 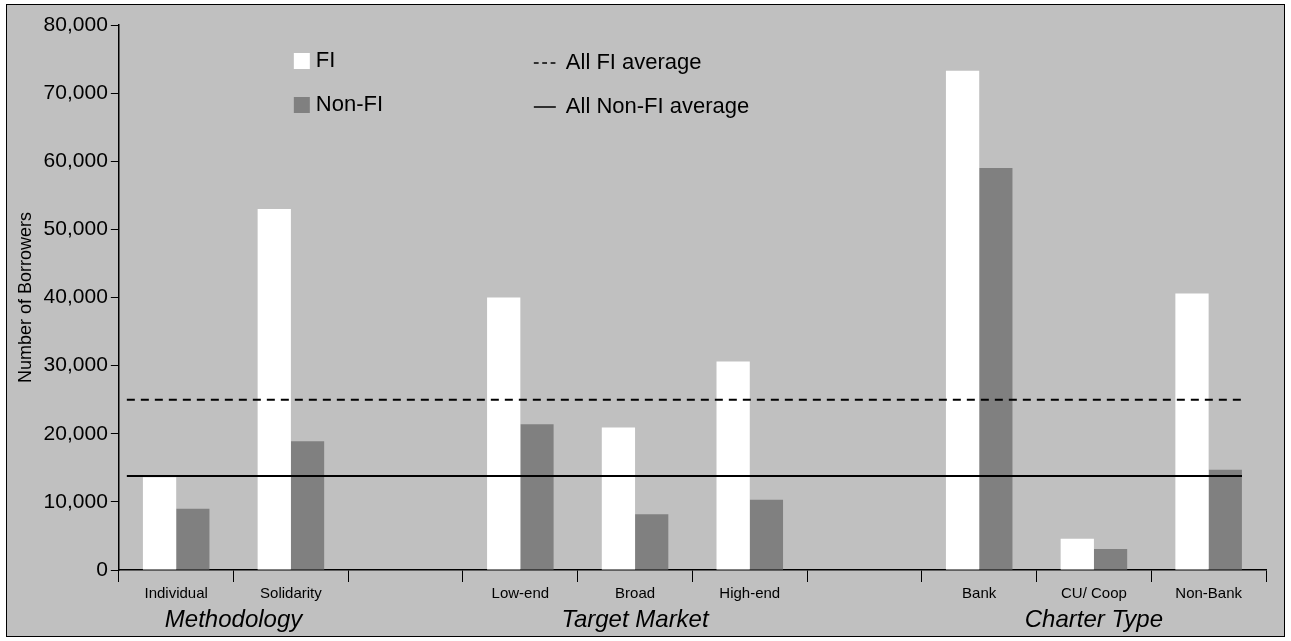 What do you see at coordinates (176, 593) in the screenshot?
I see `x-tick-label: Individual` at bounding box center [176, 593].